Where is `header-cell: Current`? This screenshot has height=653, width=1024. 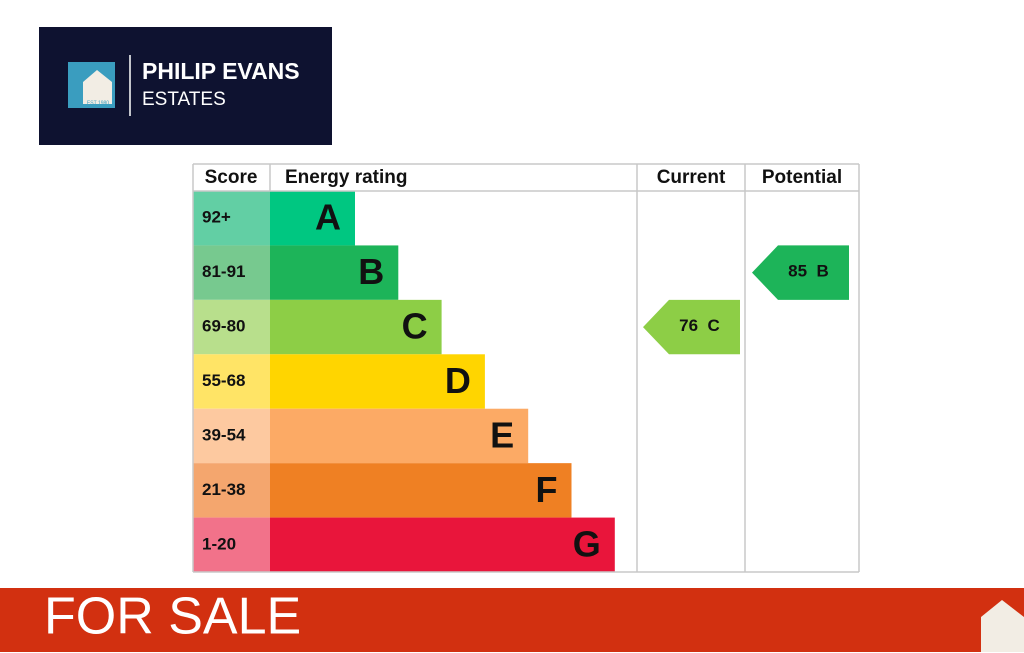
header-cell: Current is located at coordinates (691, 177).